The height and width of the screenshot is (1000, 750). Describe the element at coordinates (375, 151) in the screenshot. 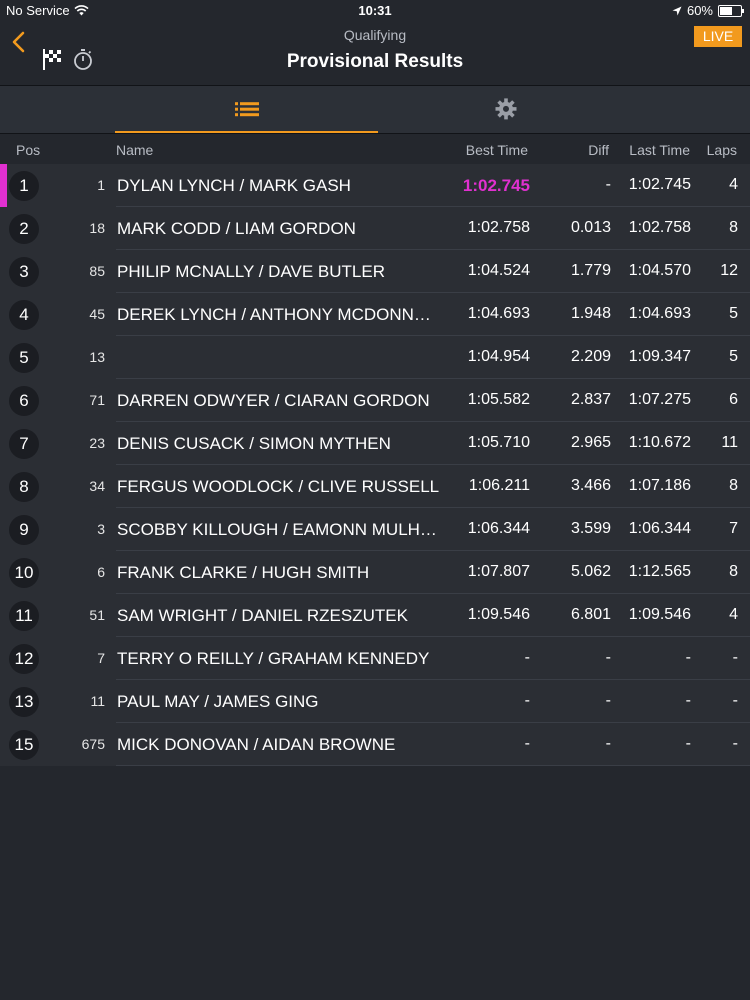

I see `column-headers: Pos Name Best Time Diff Last Time Laps` at that location.